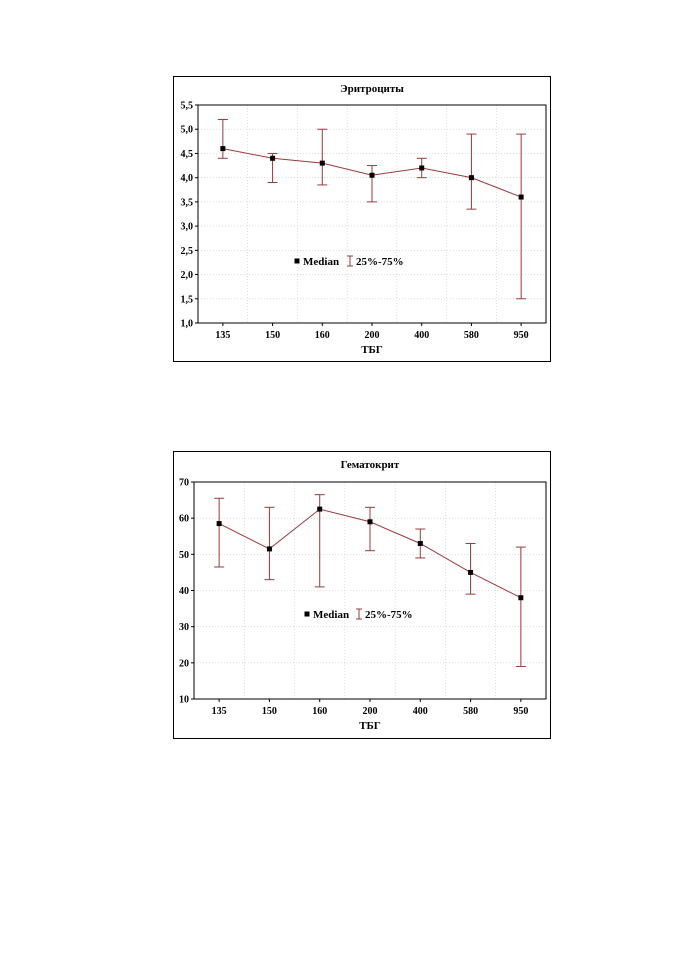  I want to click on y-tick-label: 40, so click(184, 591).